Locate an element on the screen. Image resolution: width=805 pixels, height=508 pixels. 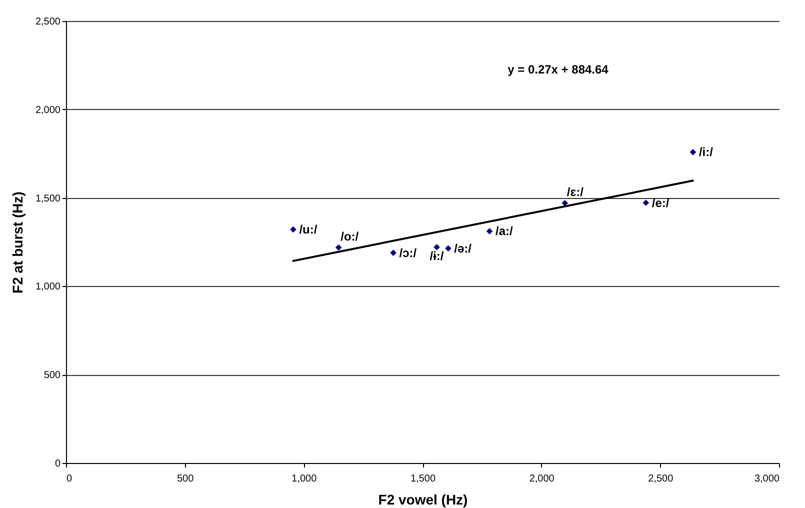
annotation: /ɔ:/ is located at coordinates (408, 253).